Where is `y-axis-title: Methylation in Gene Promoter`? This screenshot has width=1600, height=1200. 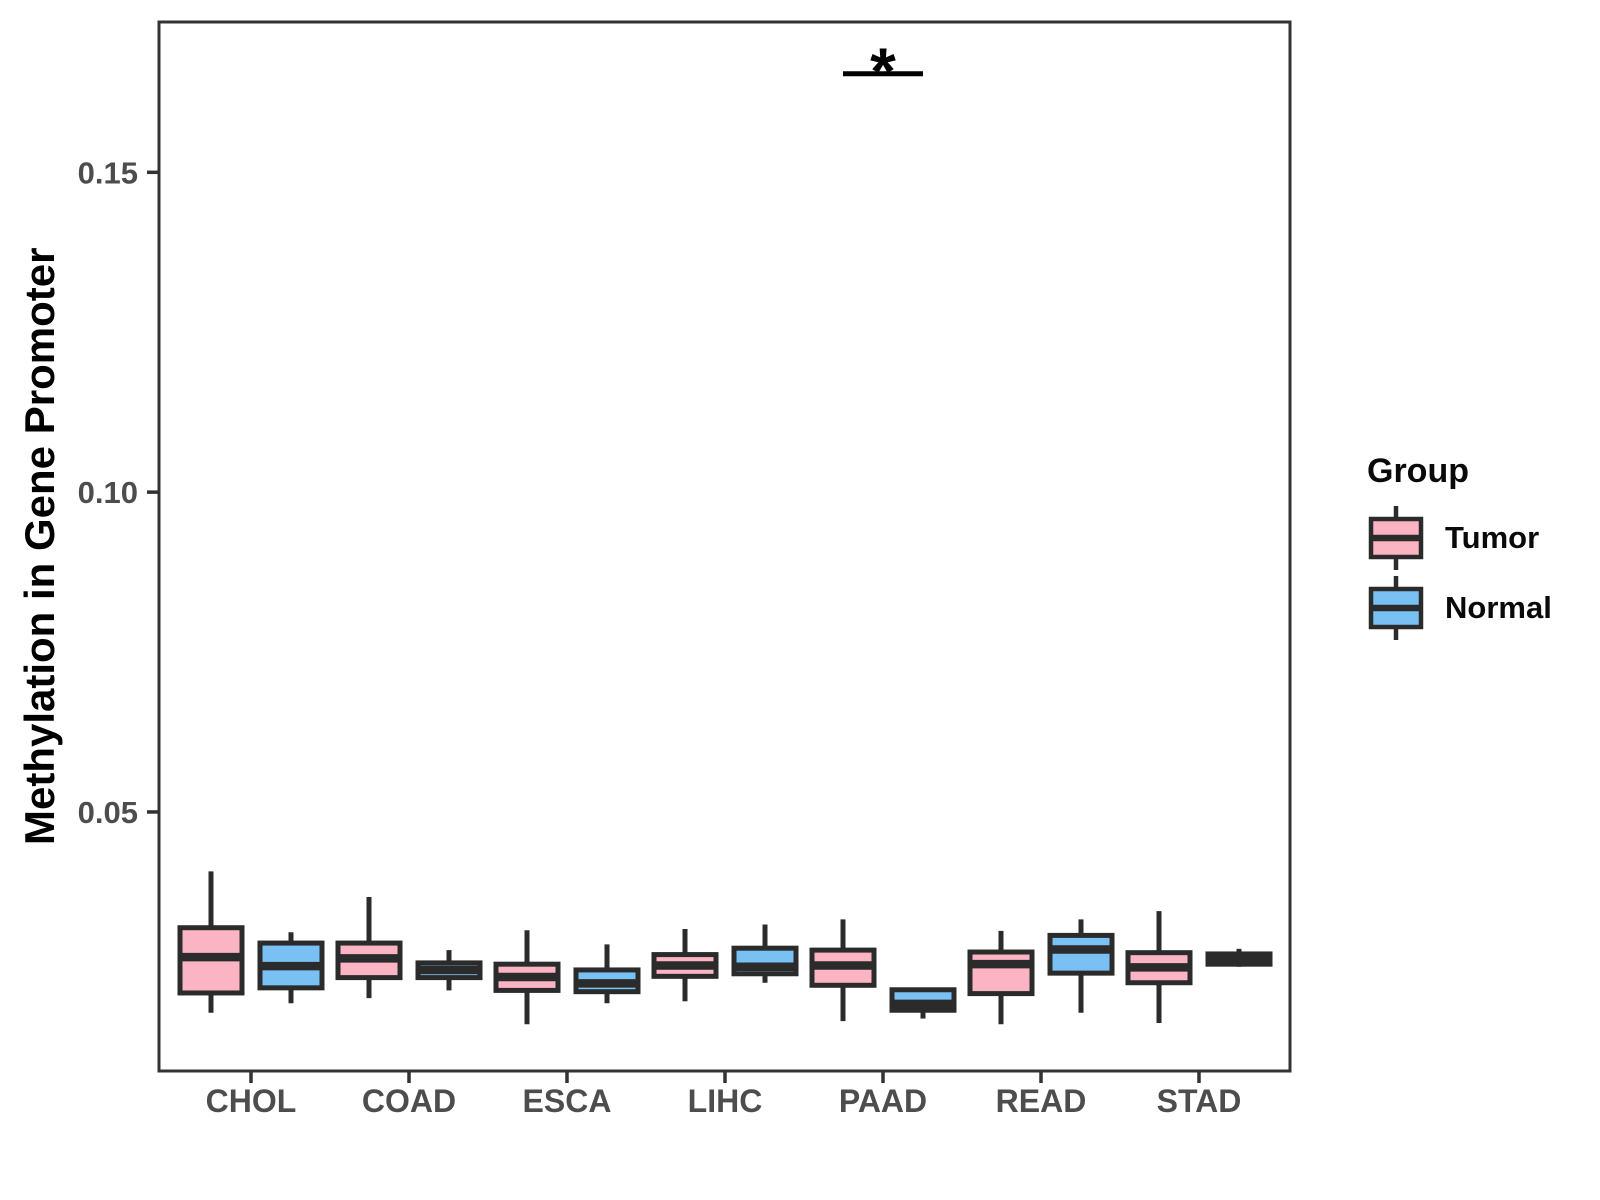
y-axis-title: Methylation in Gene Promoter is located at coordinates (39, 546).